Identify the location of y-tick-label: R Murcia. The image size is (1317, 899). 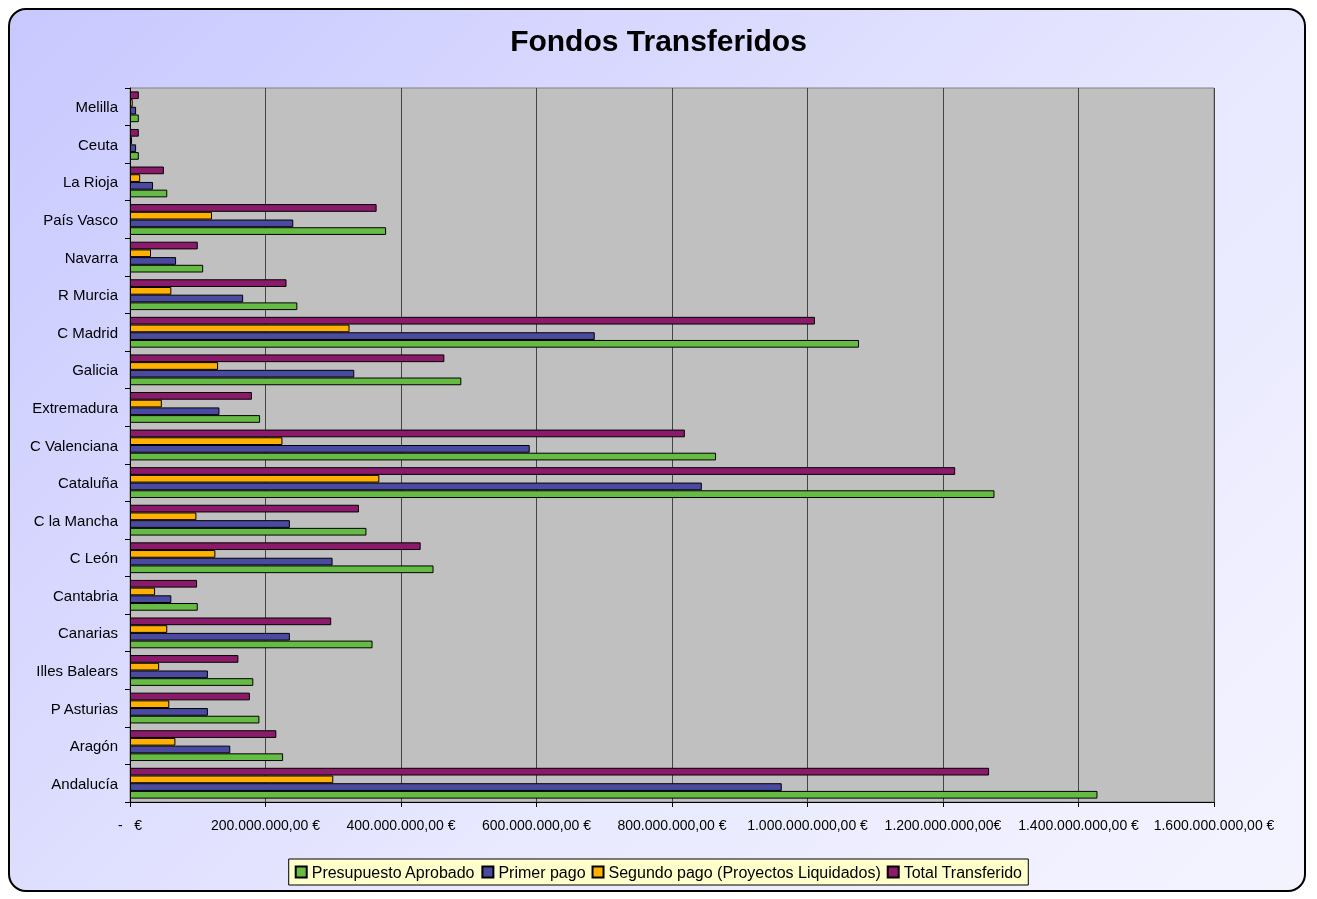
(88, 295).